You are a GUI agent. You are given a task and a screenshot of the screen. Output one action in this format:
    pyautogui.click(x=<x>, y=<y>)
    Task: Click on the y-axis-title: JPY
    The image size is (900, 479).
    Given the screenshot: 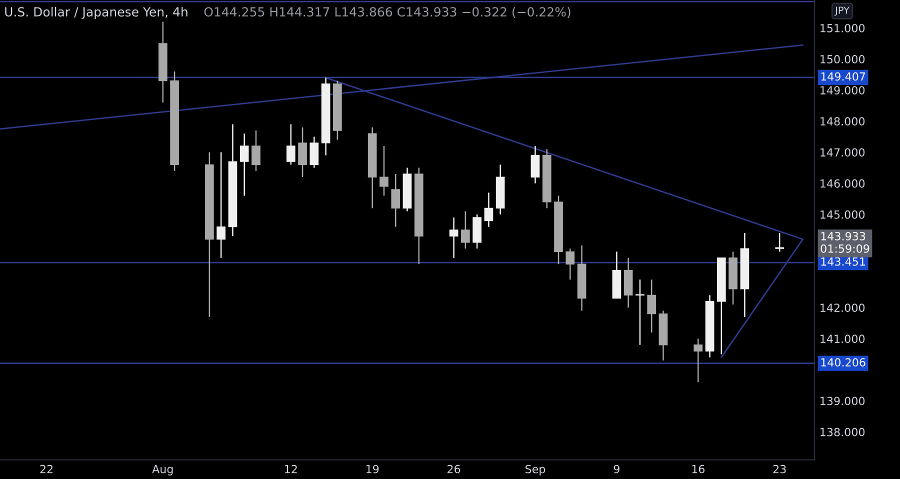 What is the action you would take?
    pyautogui.click(x=842, y=11)
    